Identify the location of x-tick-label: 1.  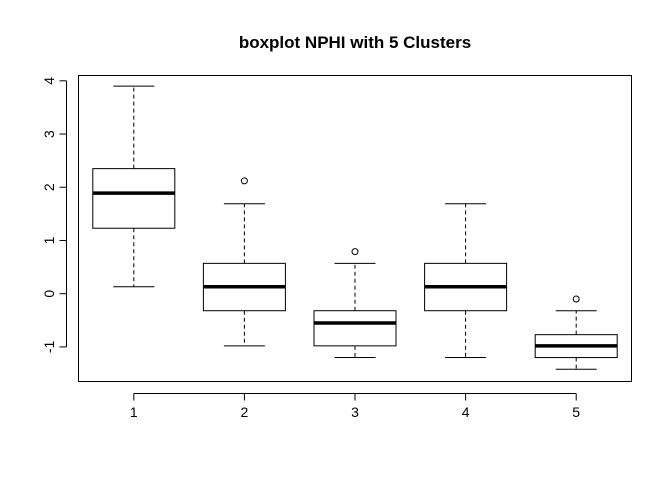
(134, 412).